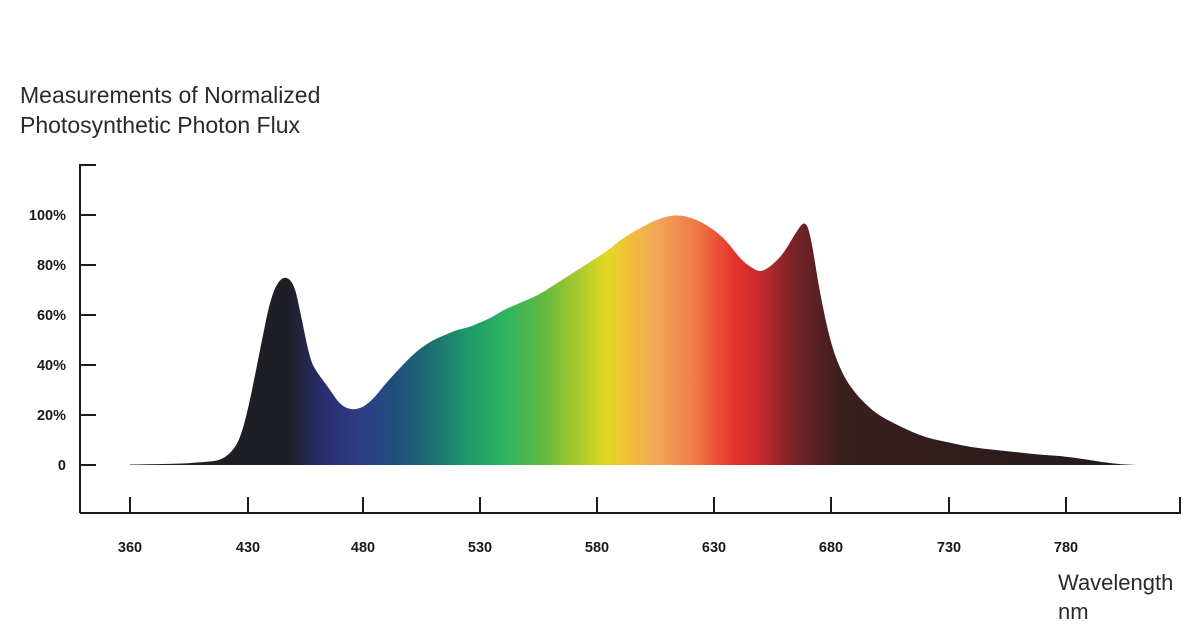 This screenshot has height=638, width=1200. What do you see at coordinates (47, 216) in the screenshot?
I see `y-tick-label: 100%` at bounding box center [47, 216].